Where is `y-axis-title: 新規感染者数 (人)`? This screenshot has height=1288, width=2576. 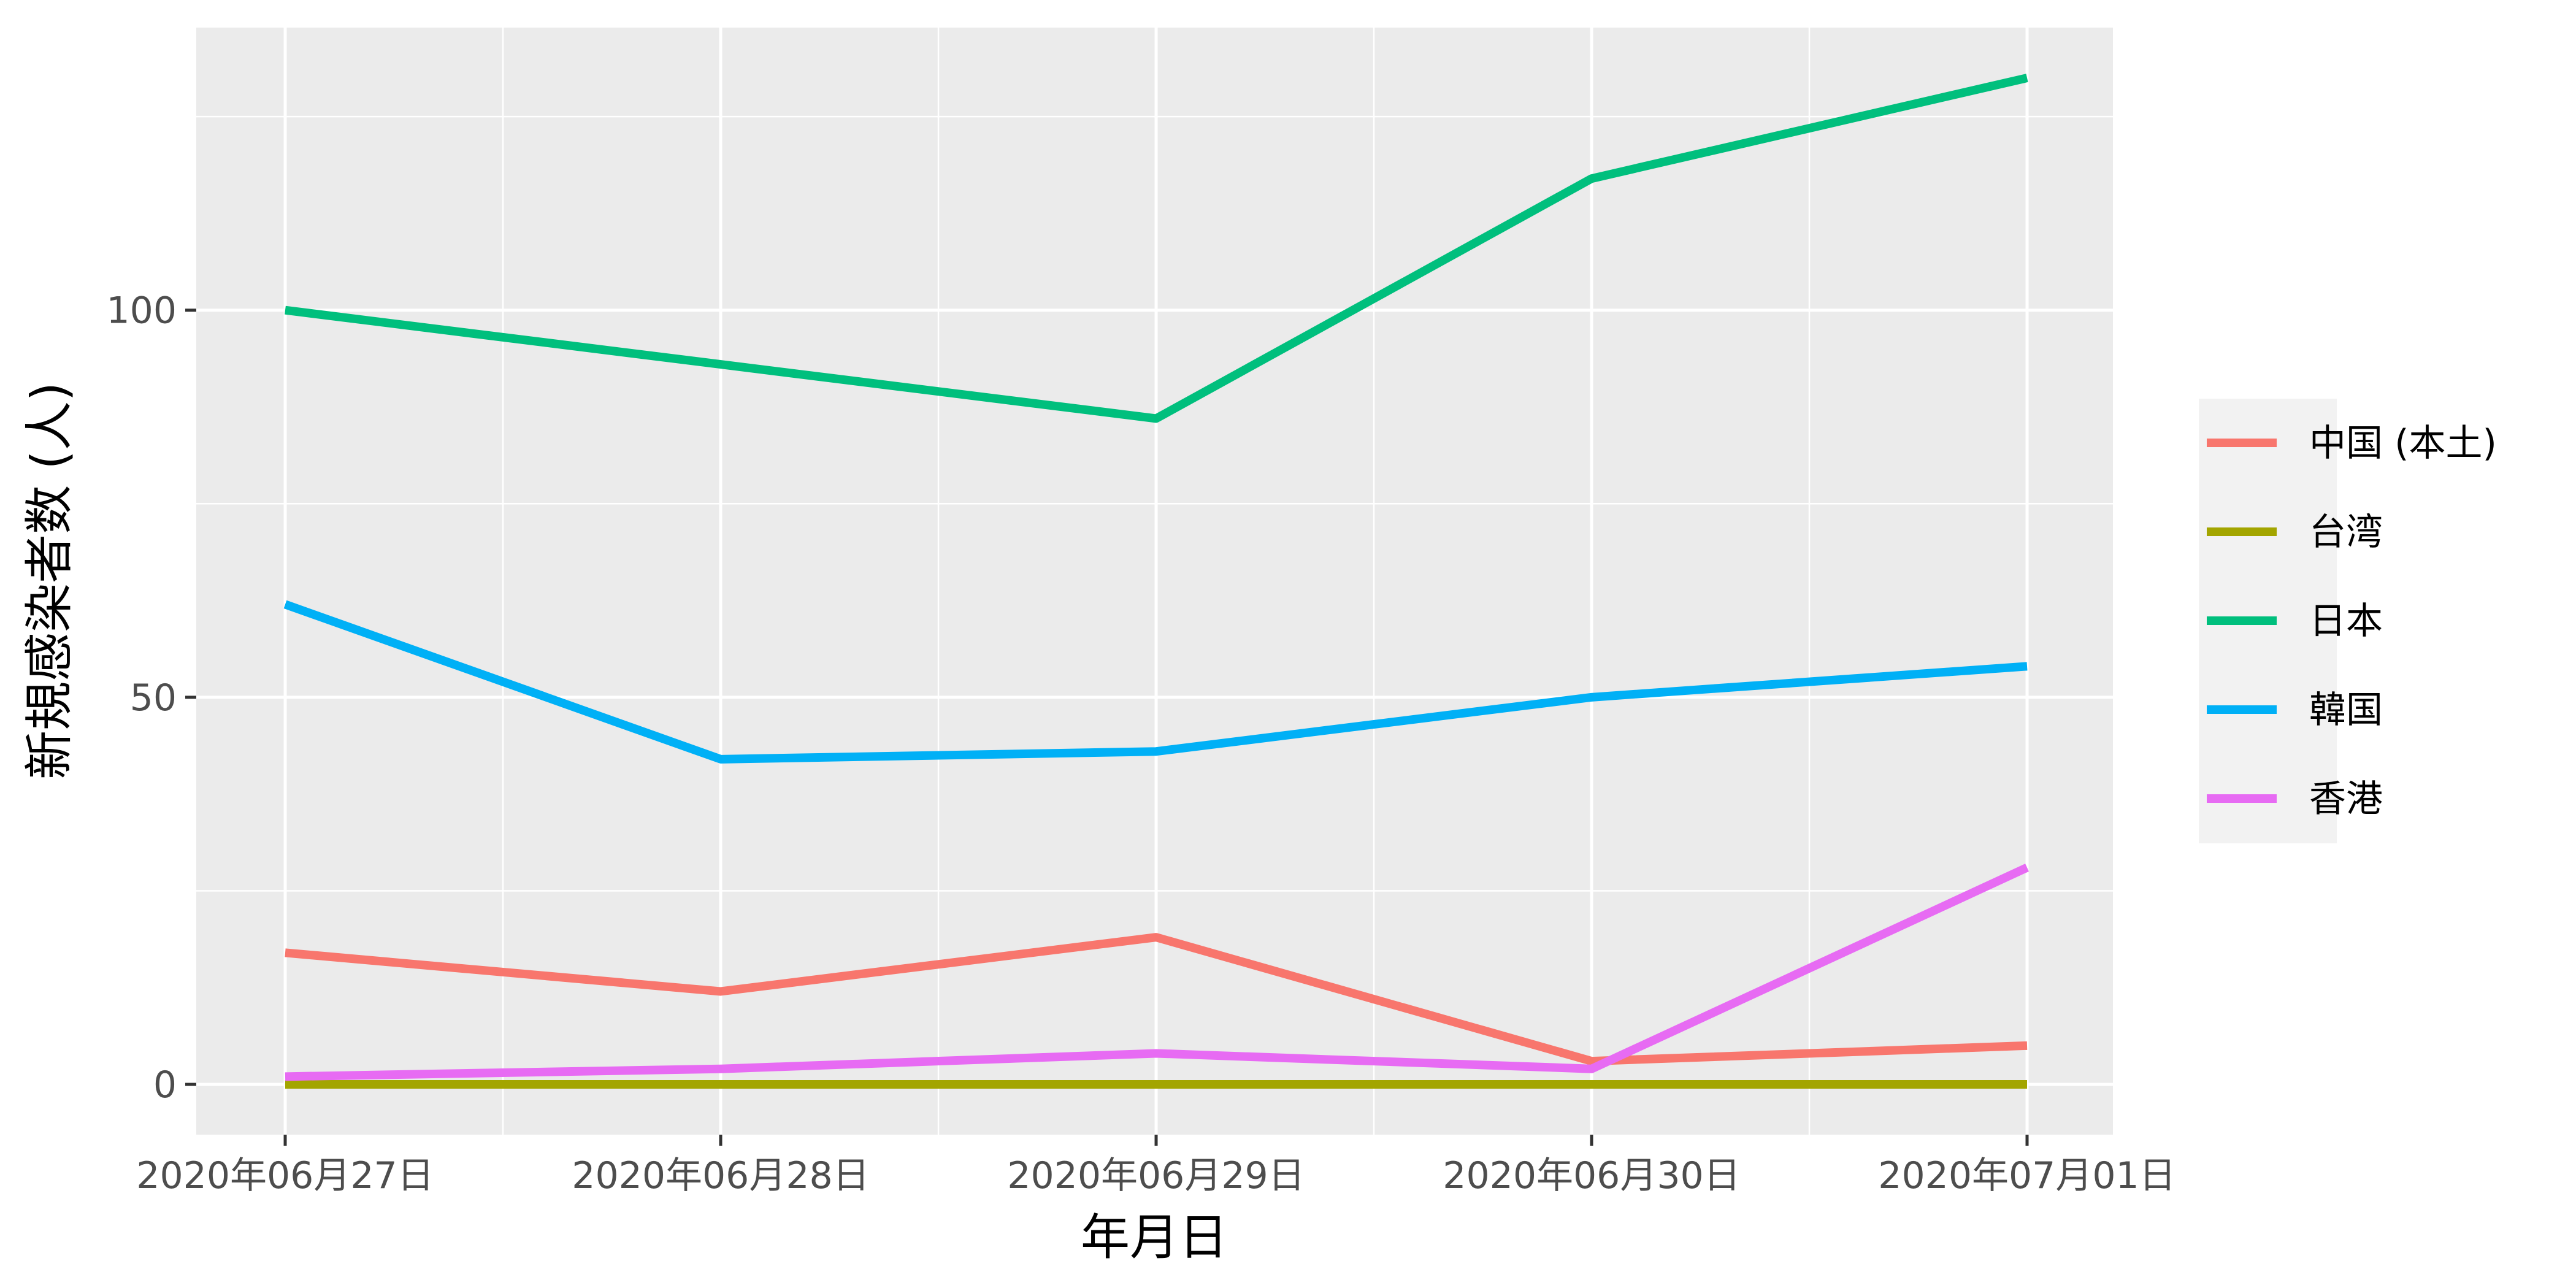
y-axis-title: 新規感染者数 (人) is located at coordinates (49, 581).